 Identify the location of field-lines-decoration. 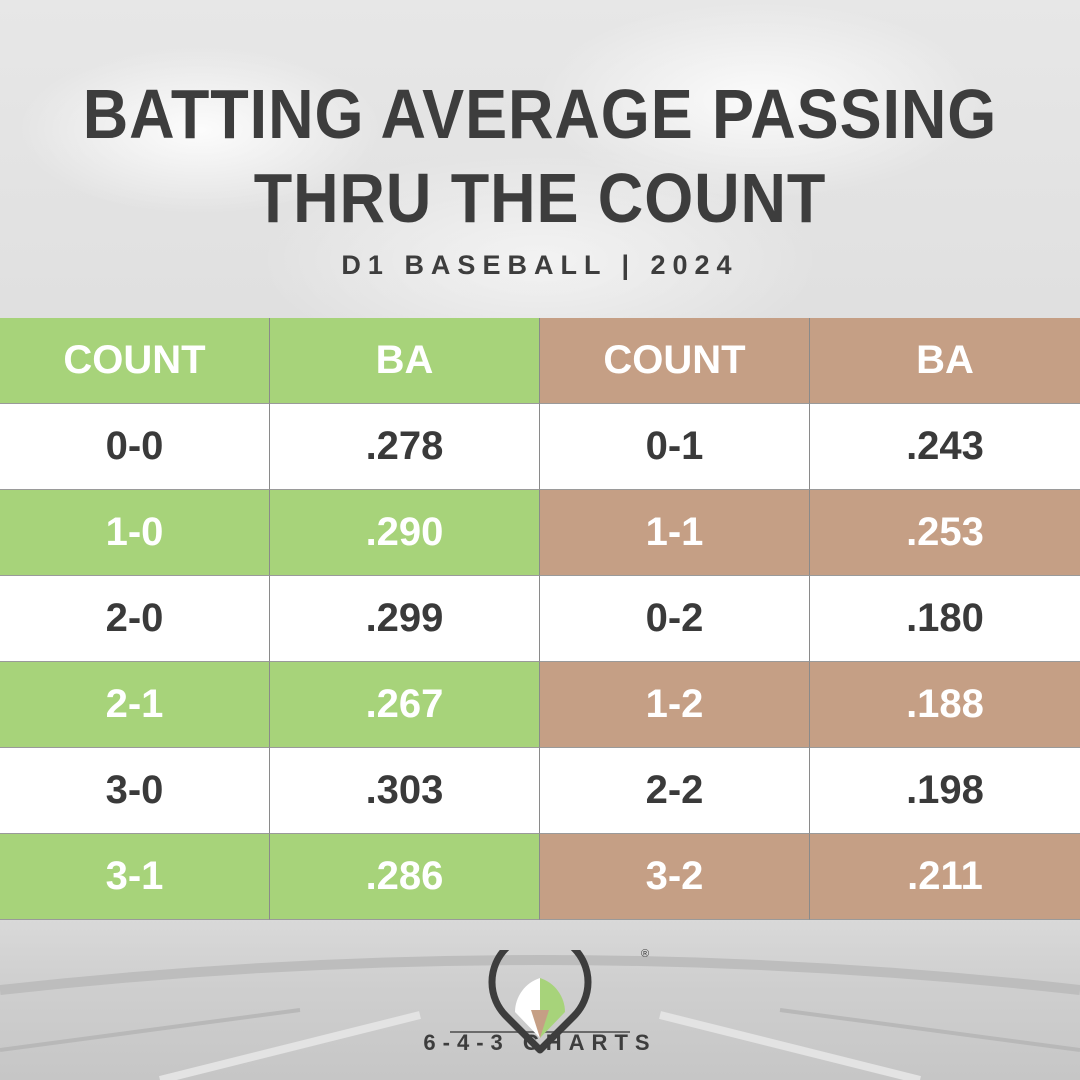
(540, 1017).